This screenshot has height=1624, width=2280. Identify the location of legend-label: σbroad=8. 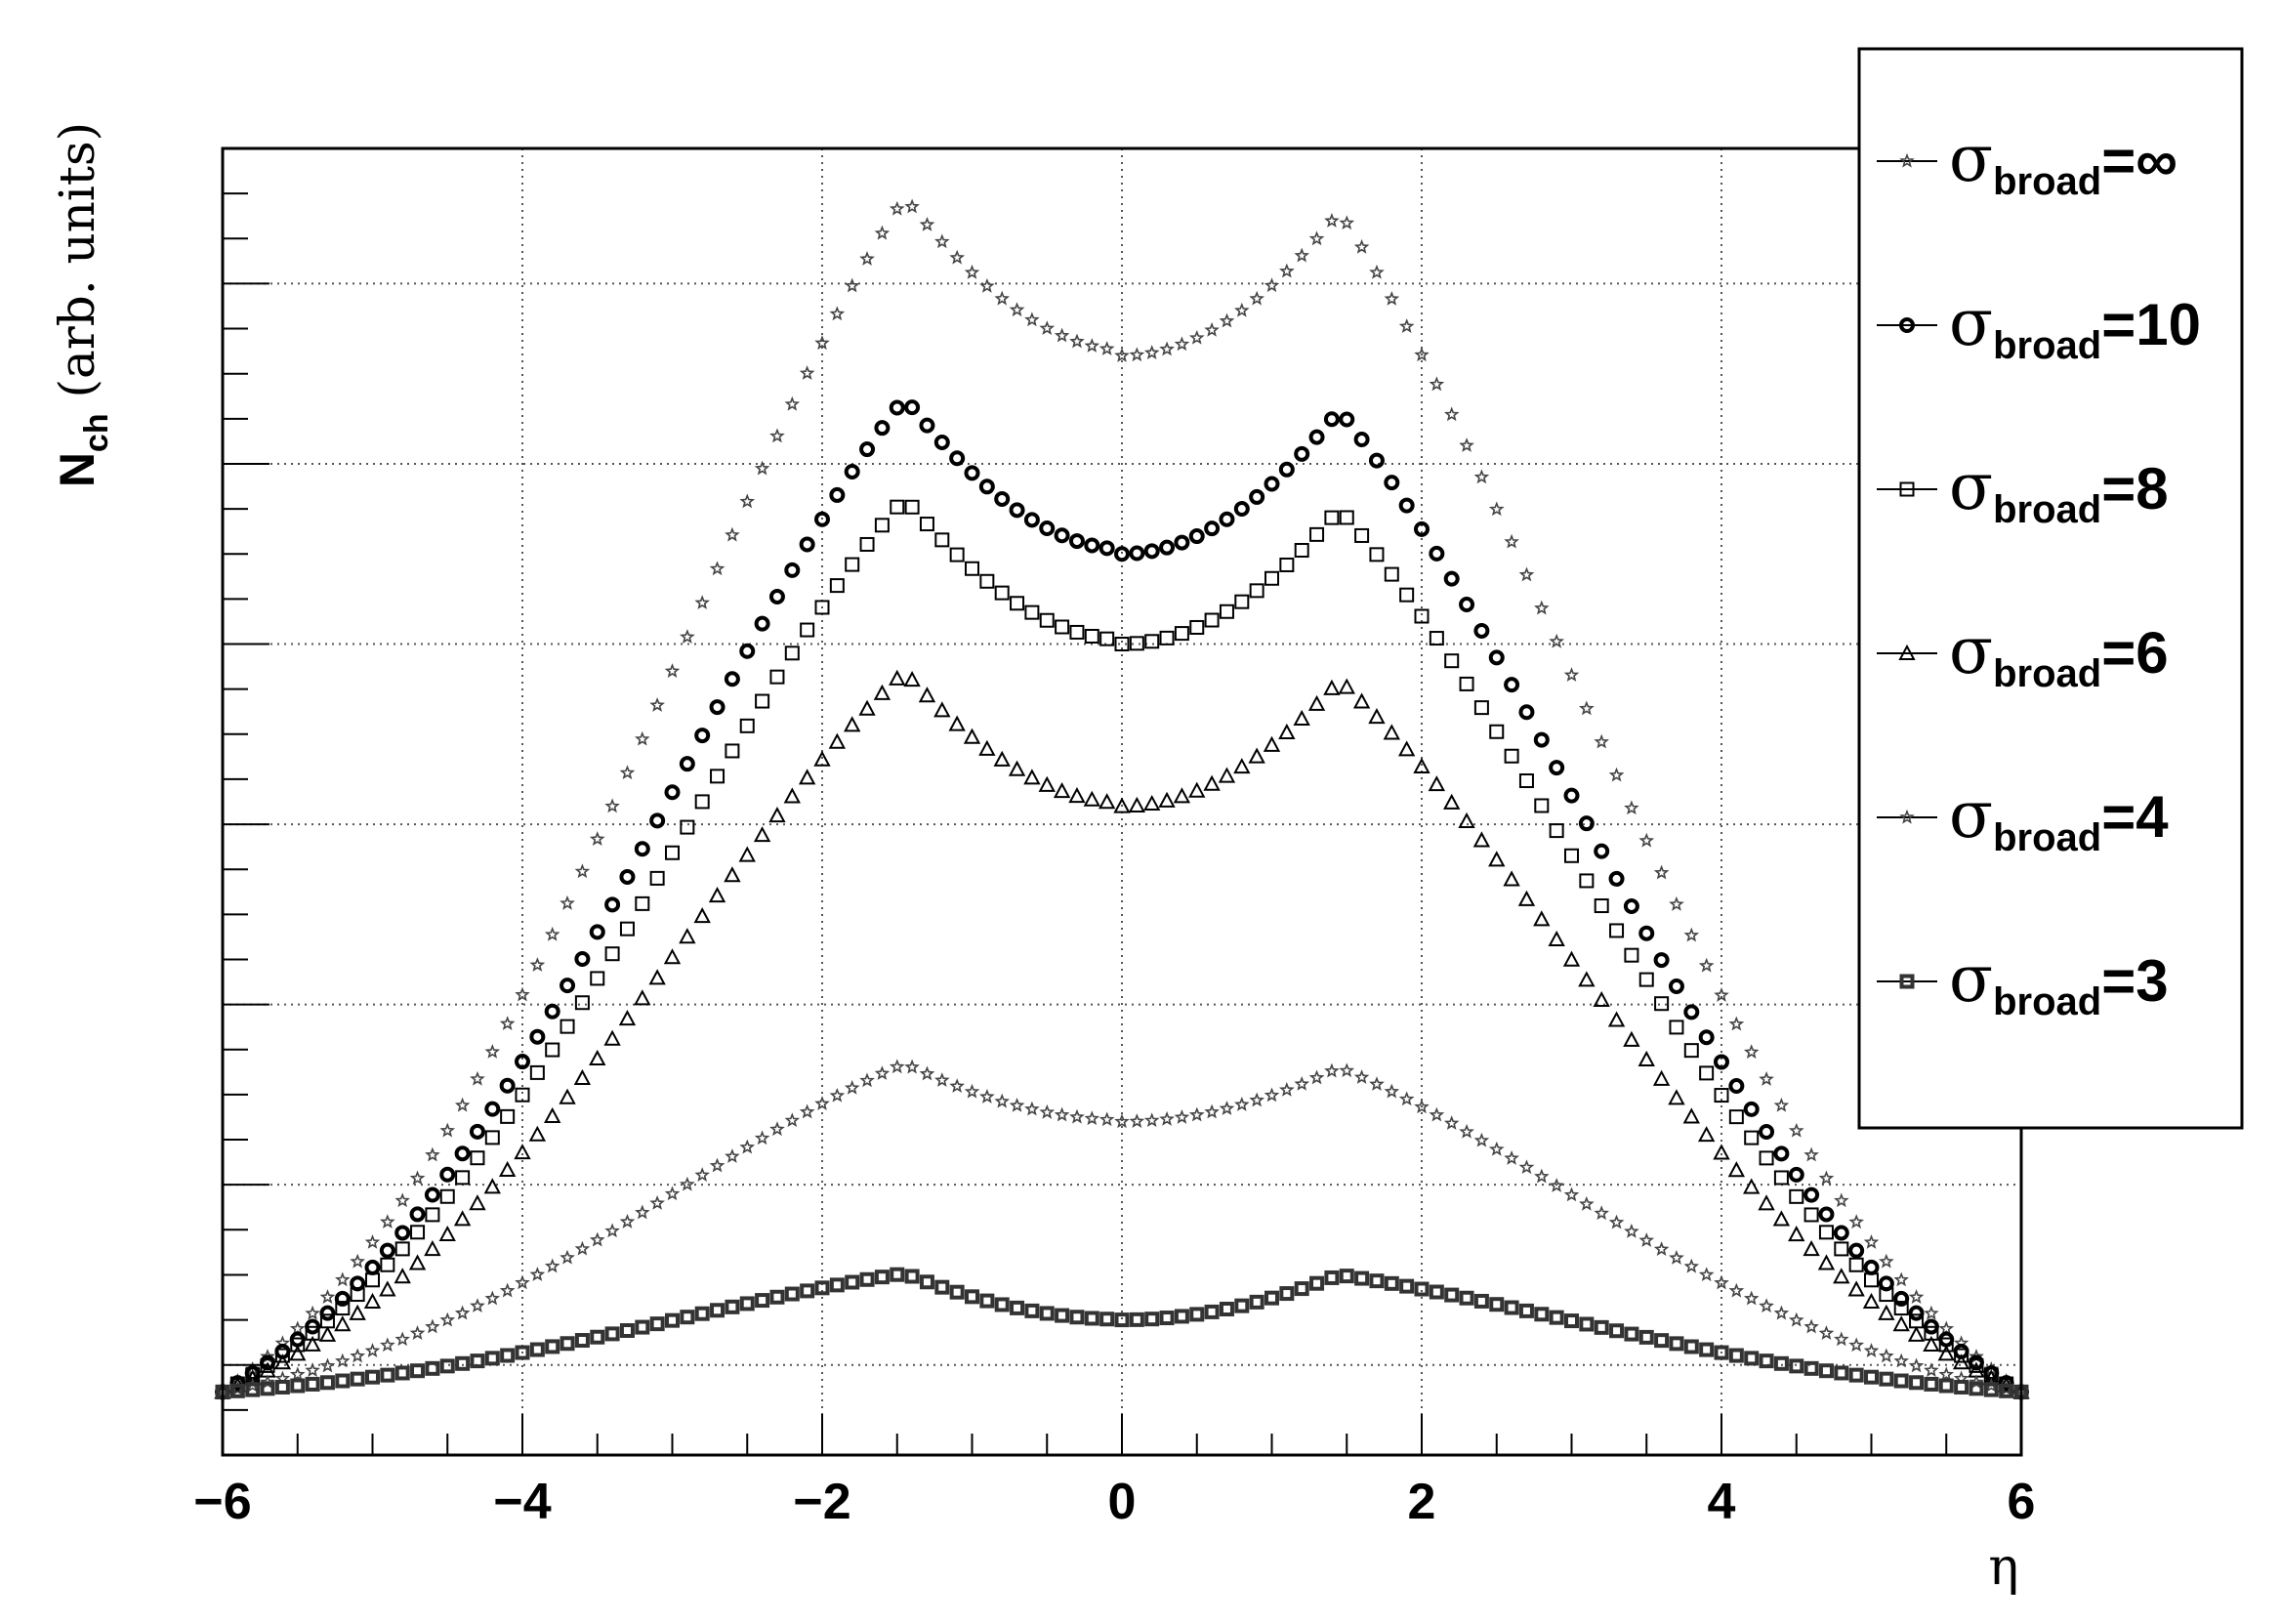
(2059, 490).